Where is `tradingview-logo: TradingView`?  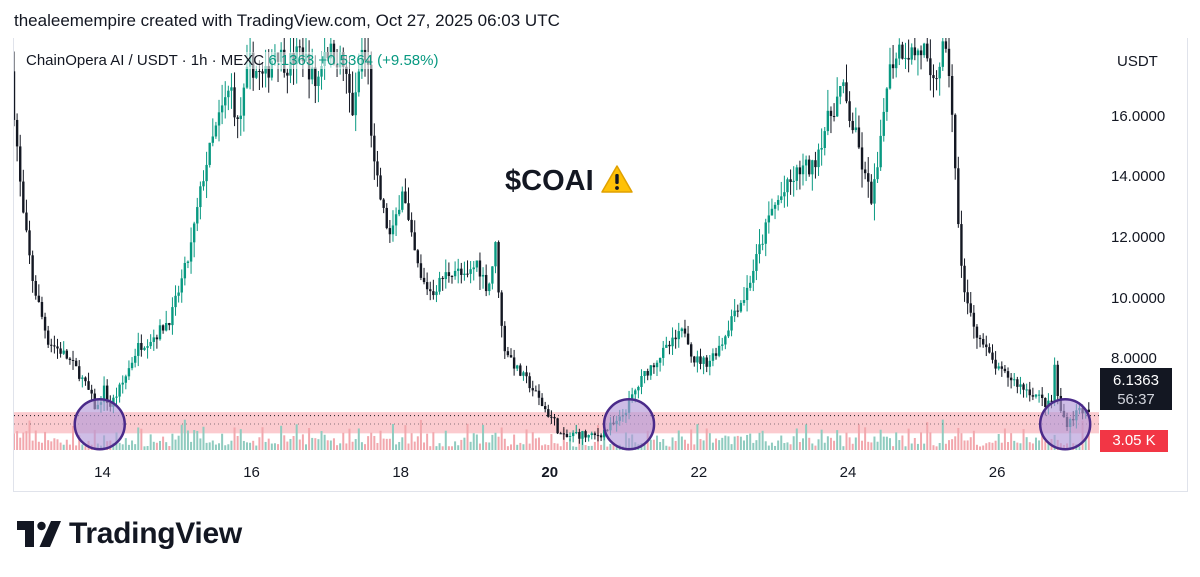
tradingview-logo: TradingView is located at coordinates (129, 534).